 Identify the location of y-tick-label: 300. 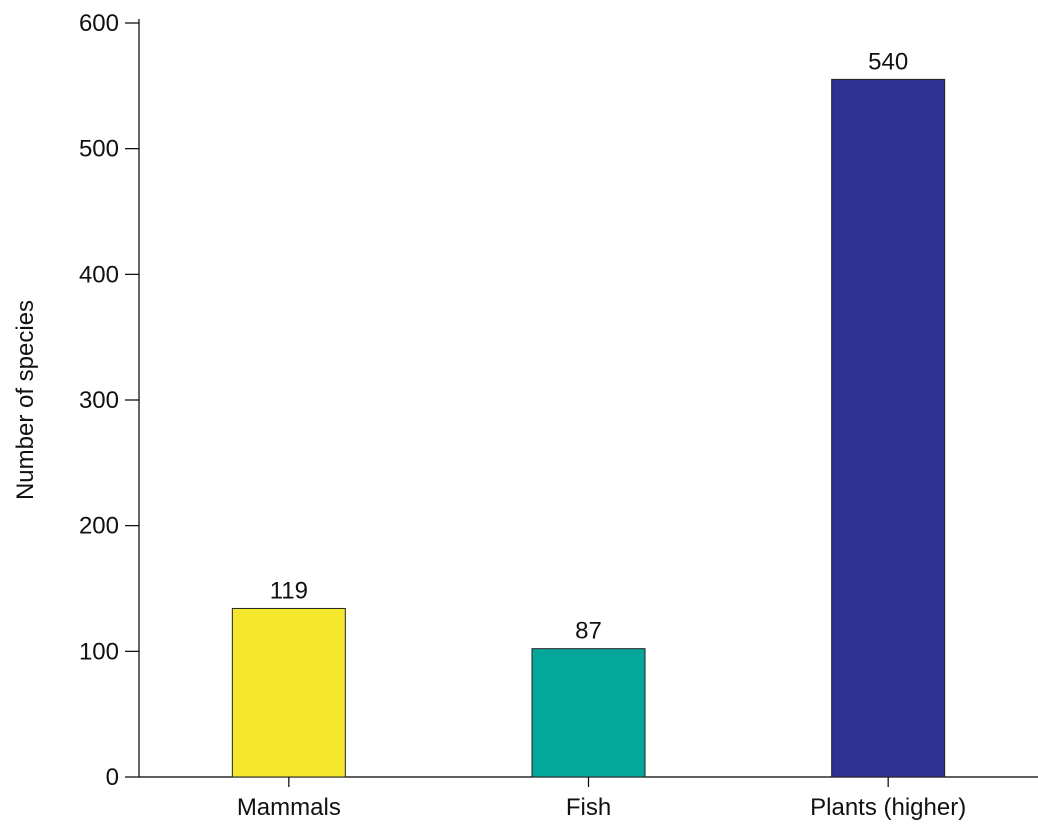
(99, 400).